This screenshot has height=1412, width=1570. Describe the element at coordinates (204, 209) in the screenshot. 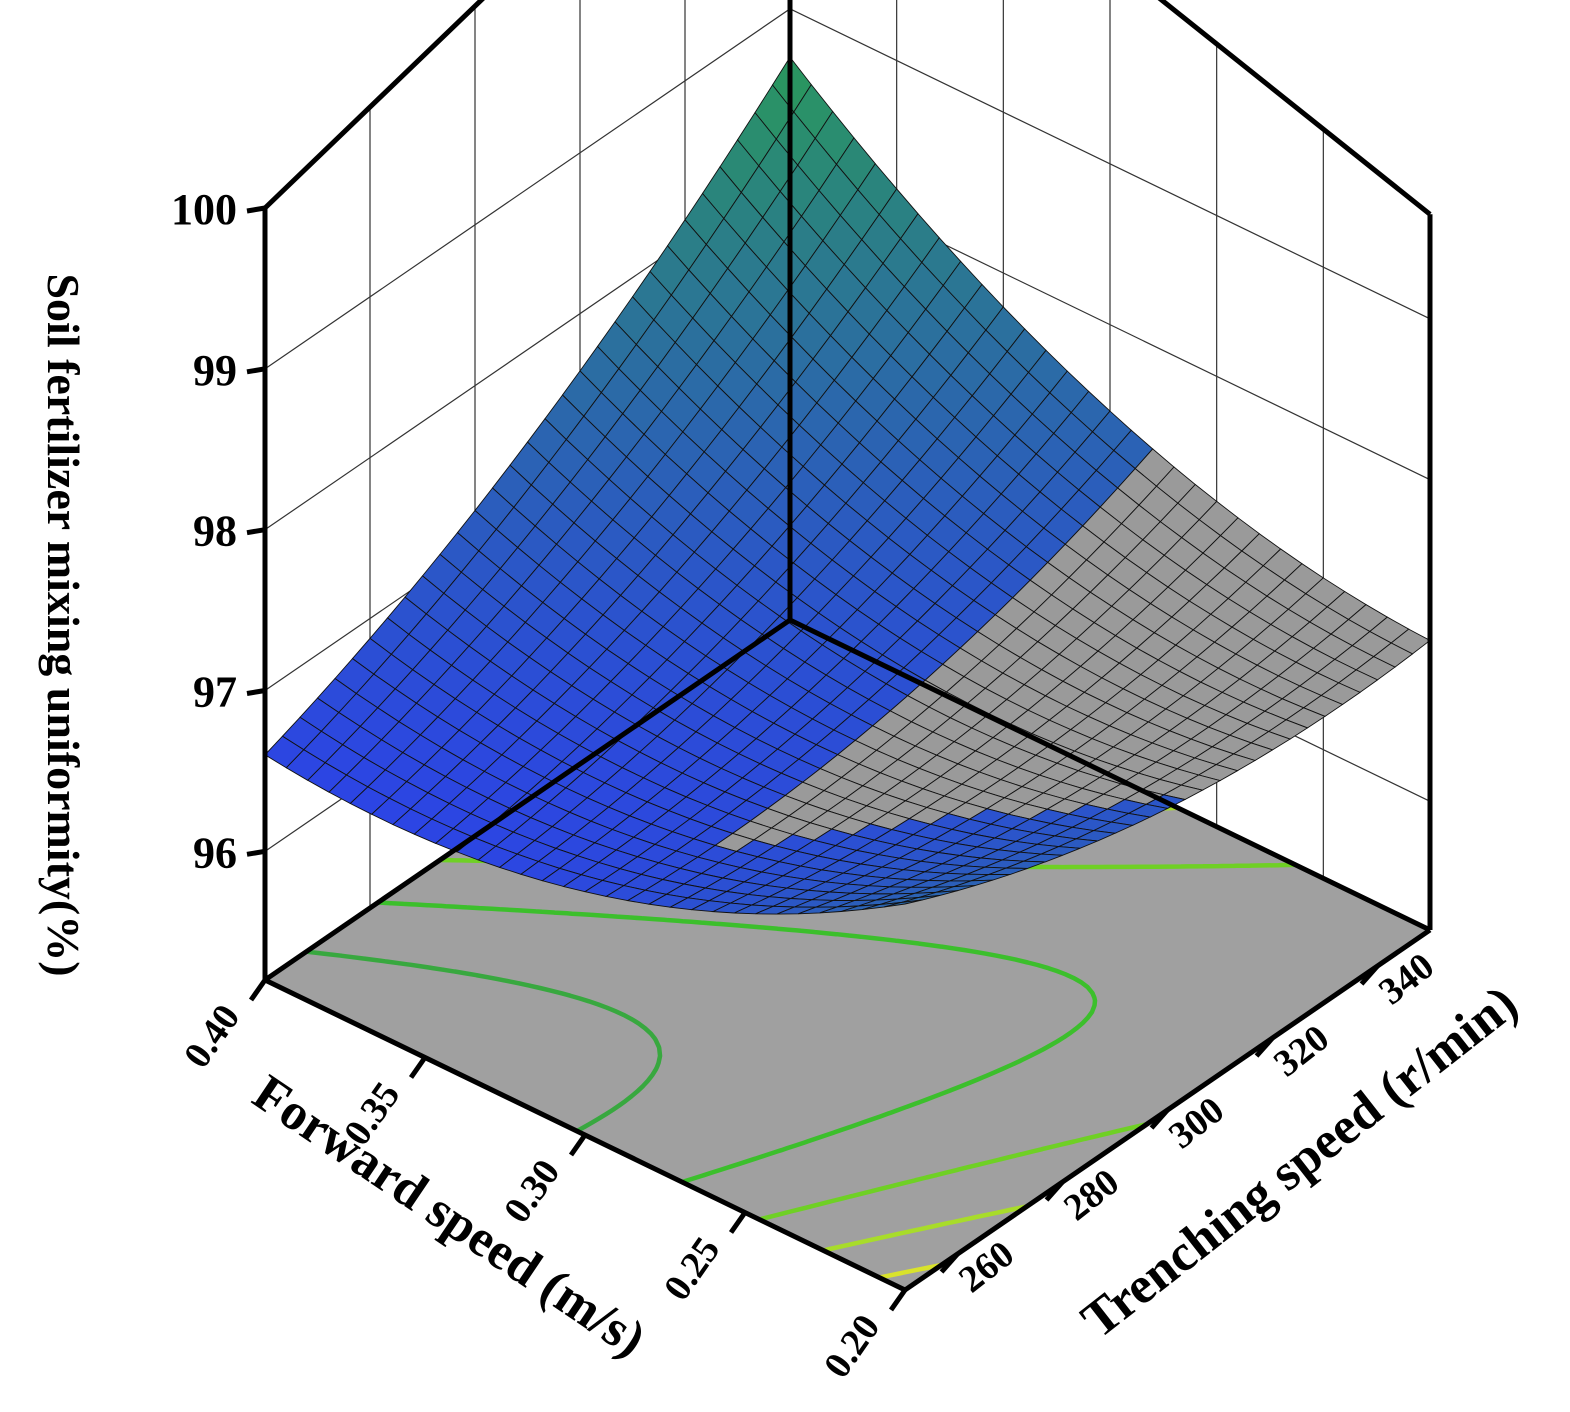

I see `z-tick-label: 100` at that location.